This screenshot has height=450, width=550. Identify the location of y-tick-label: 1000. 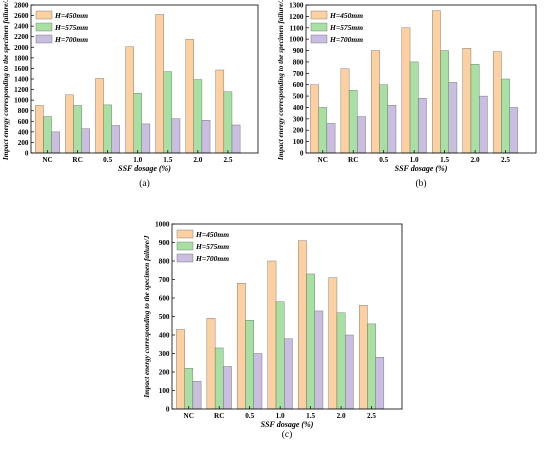
(21, 101).